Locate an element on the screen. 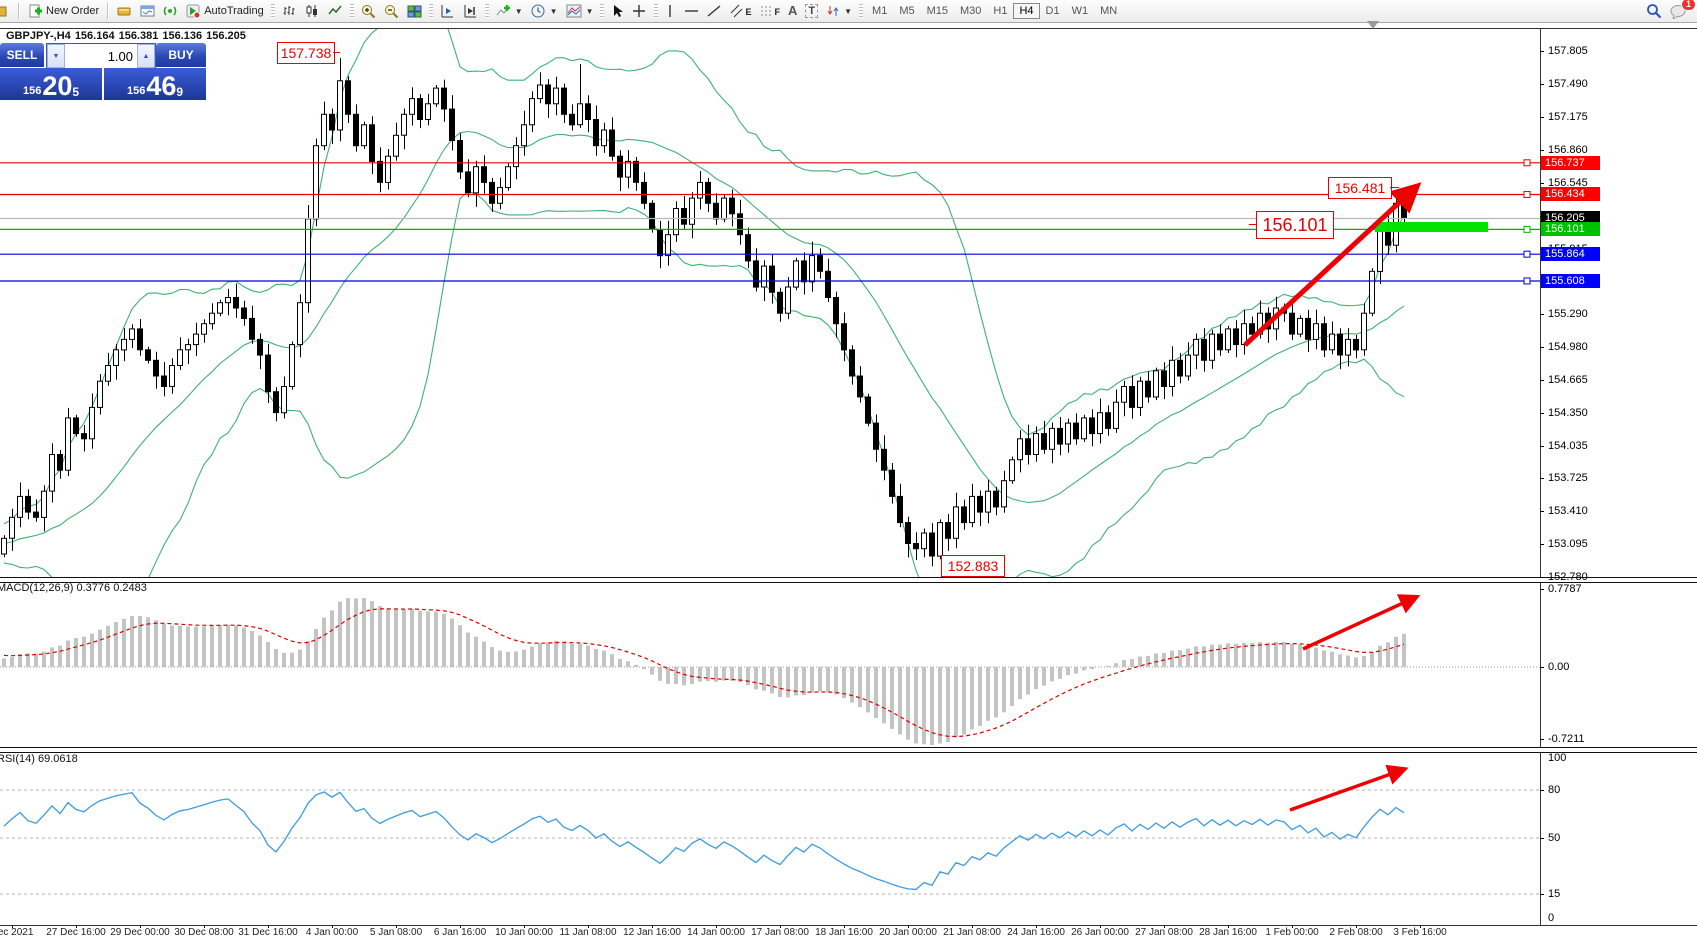 Image resolution: width=1697 pixels, height=938 pixels. price-badge-156.737: 156.737 is located at coordinates (1570, 162).